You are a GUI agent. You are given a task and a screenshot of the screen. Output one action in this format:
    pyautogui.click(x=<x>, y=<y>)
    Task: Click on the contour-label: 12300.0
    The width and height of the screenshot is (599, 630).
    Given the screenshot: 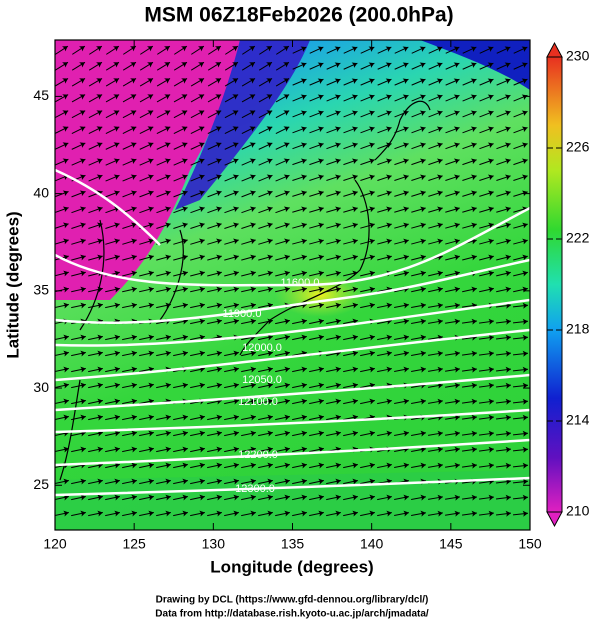 What is the action you would take?
    pyautogui.click(x=255, y=489)
    